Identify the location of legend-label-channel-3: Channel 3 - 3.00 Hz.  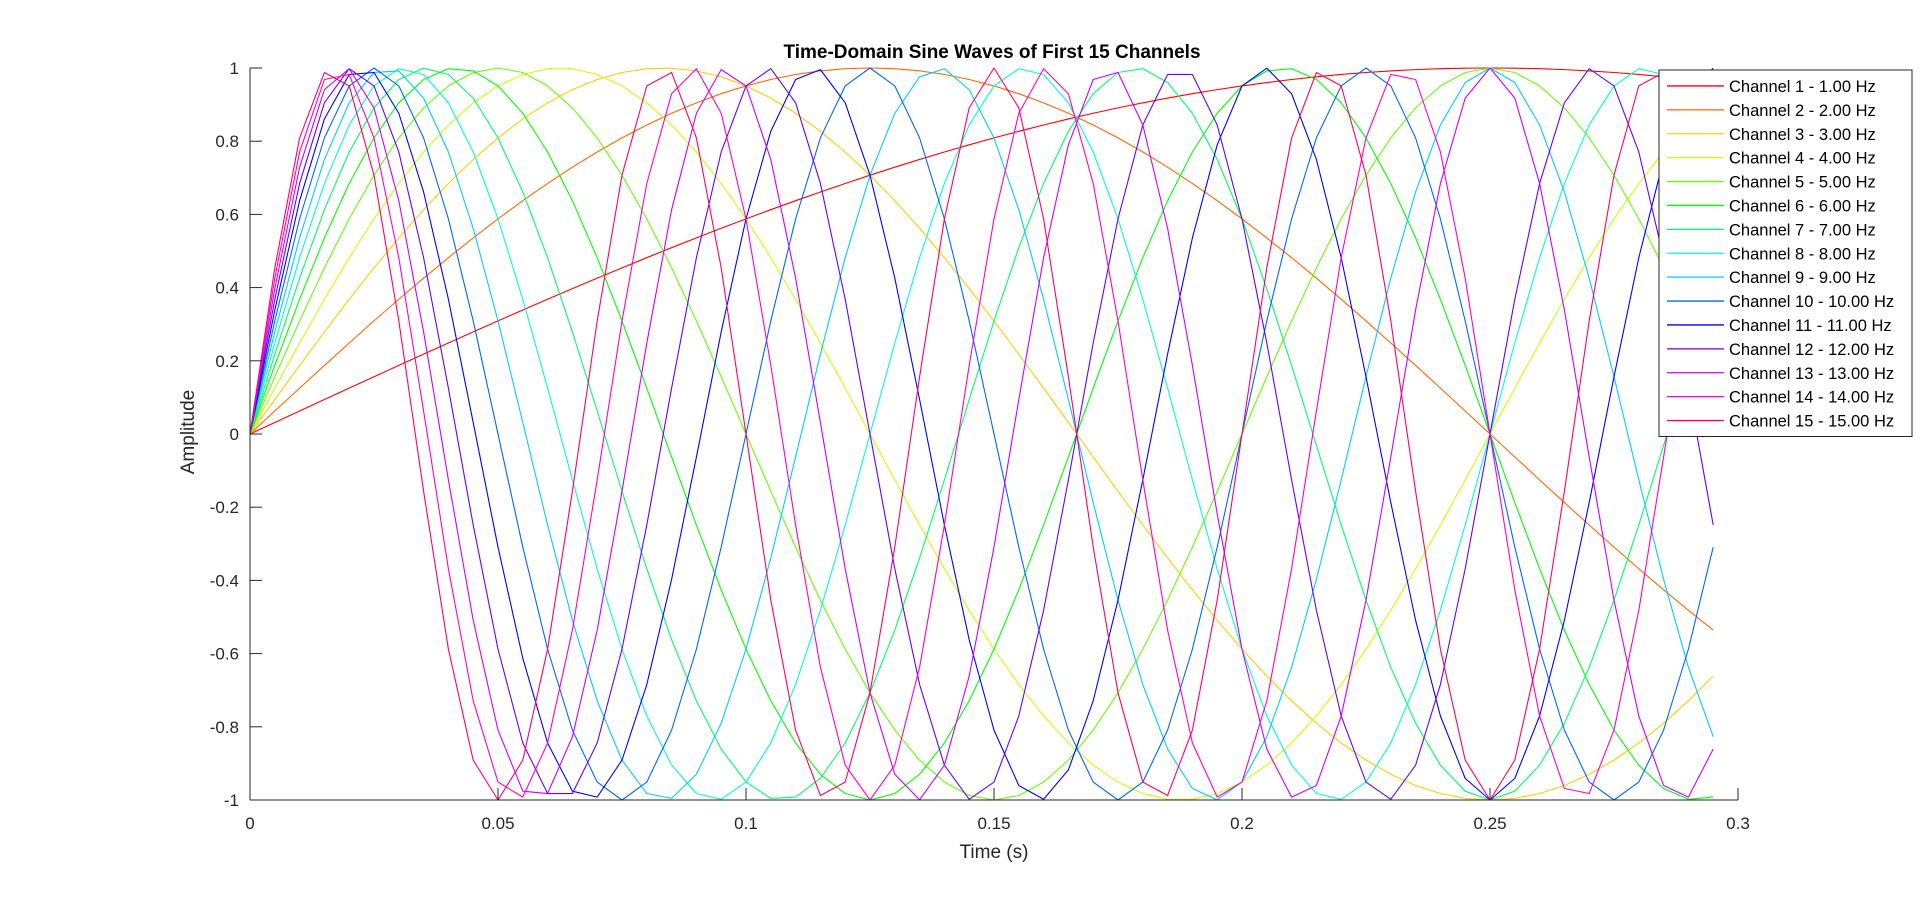
(1802, 135).